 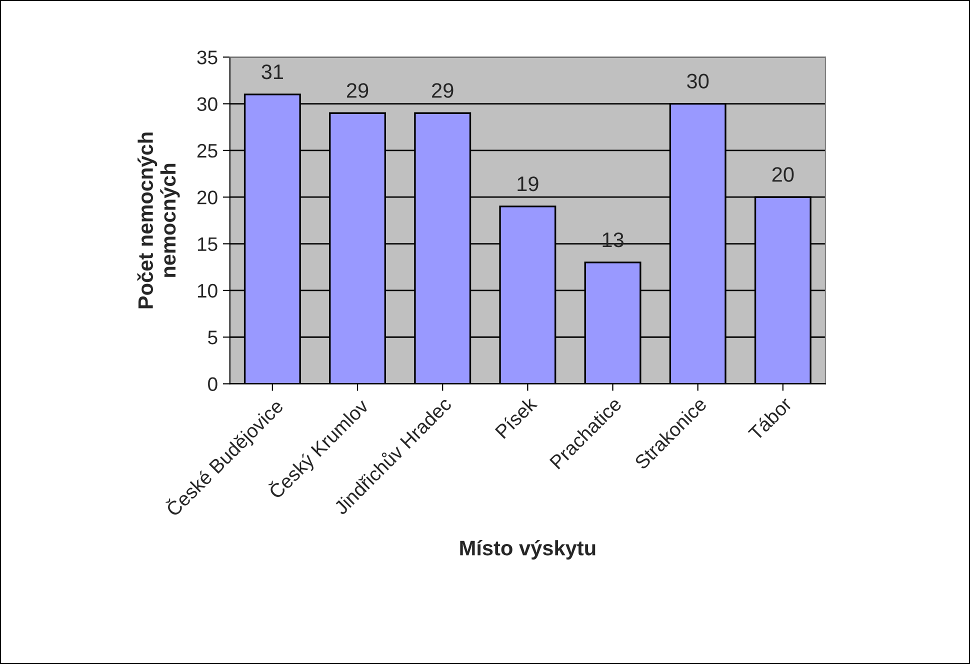 What do you see at coordinates (528, 184) in the screenshot?
I see `data-label: 19` at bounding box center [528, 184].